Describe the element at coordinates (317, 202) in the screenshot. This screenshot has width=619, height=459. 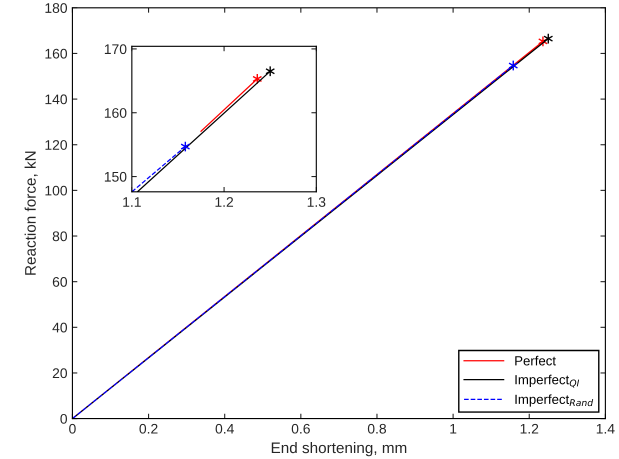
I see `x-tick-label: 1.3` at that location.